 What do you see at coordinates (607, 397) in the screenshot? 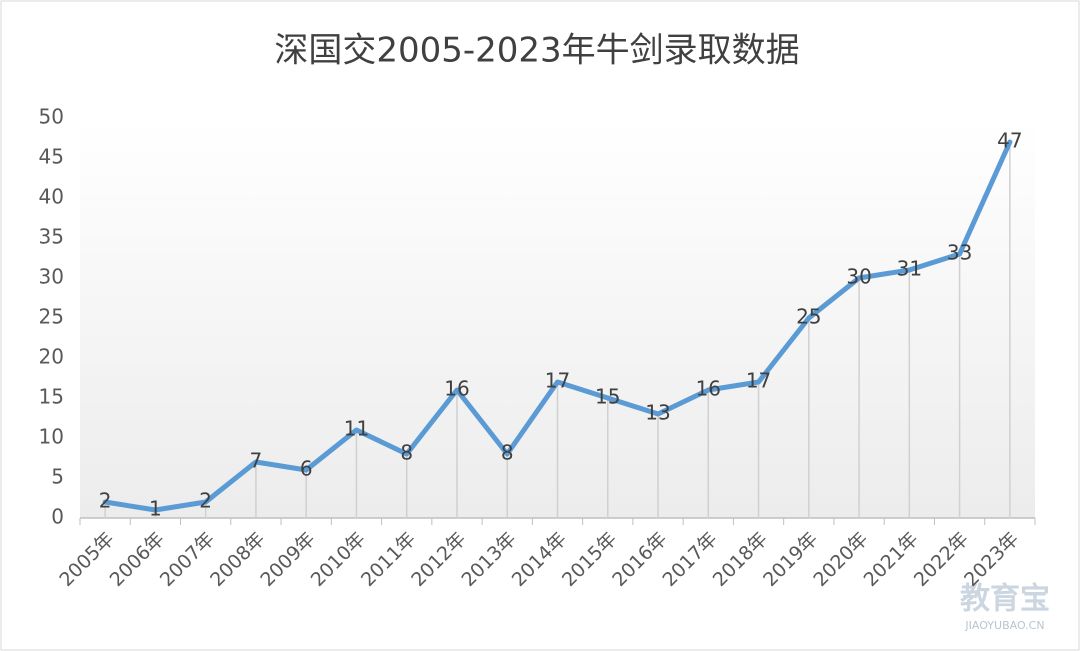
I see `data-label: 15` at bounding box center [607, 397].